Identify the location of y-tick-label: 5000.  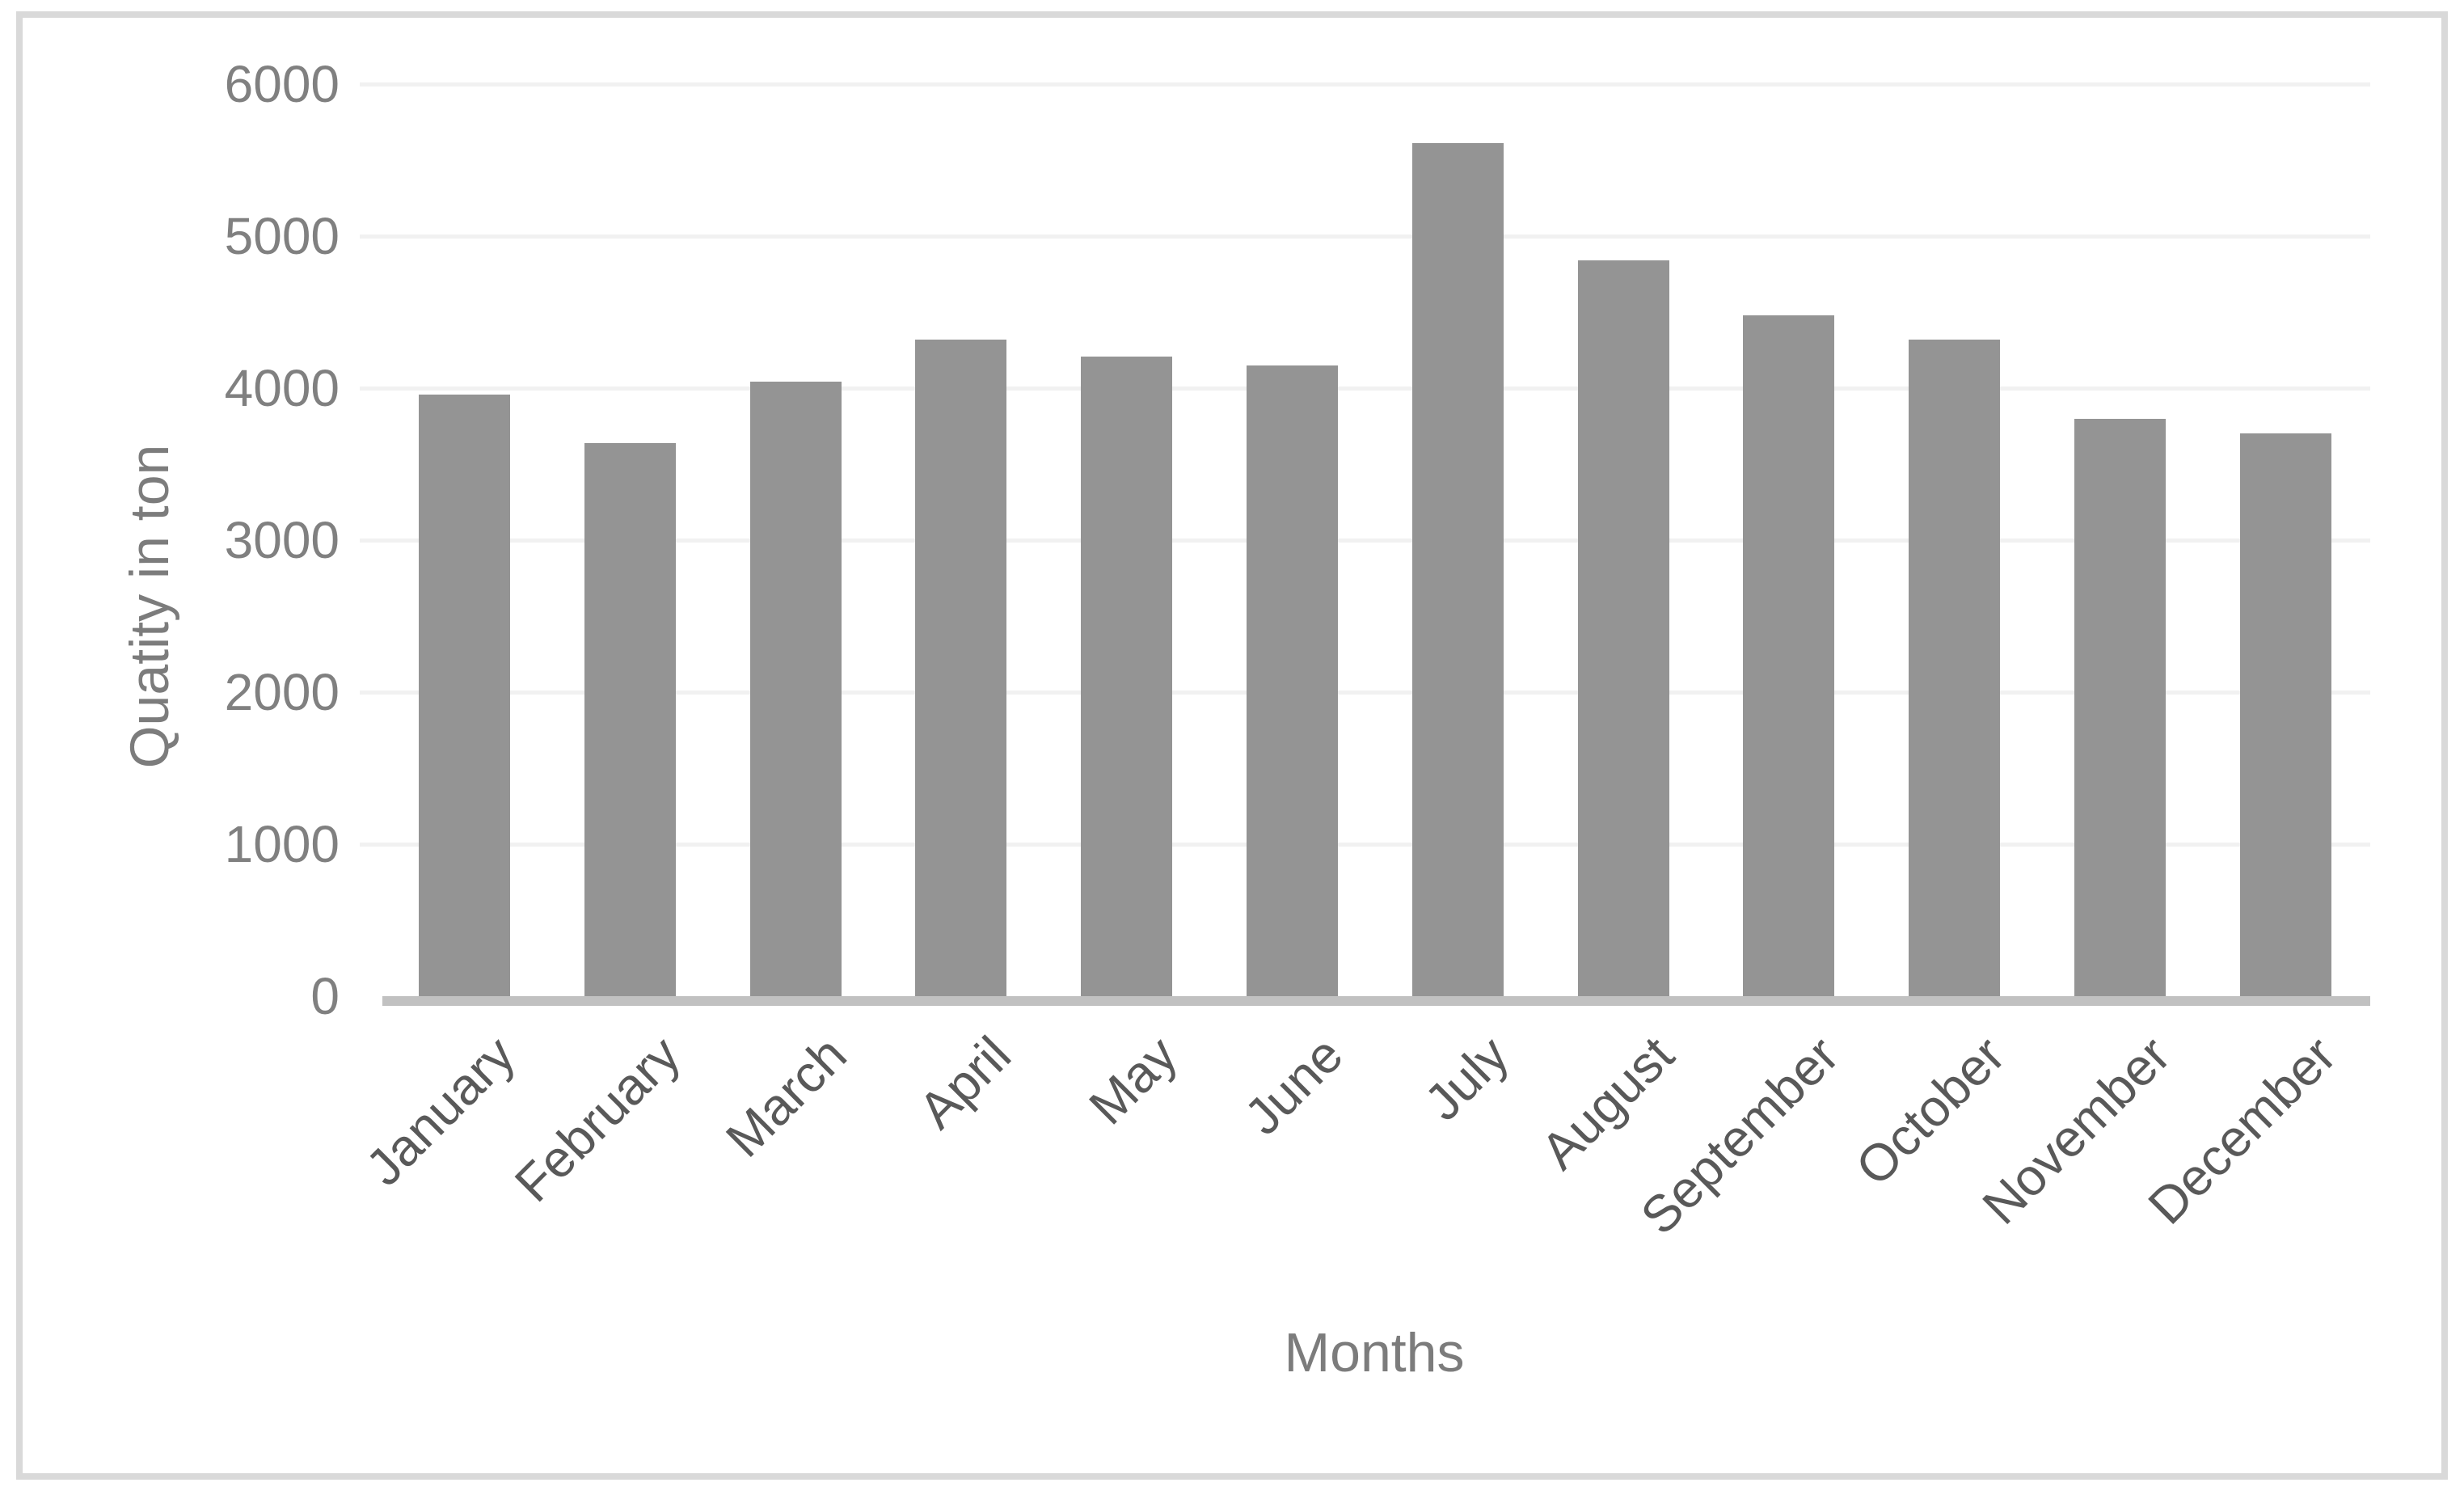
(282, 236).